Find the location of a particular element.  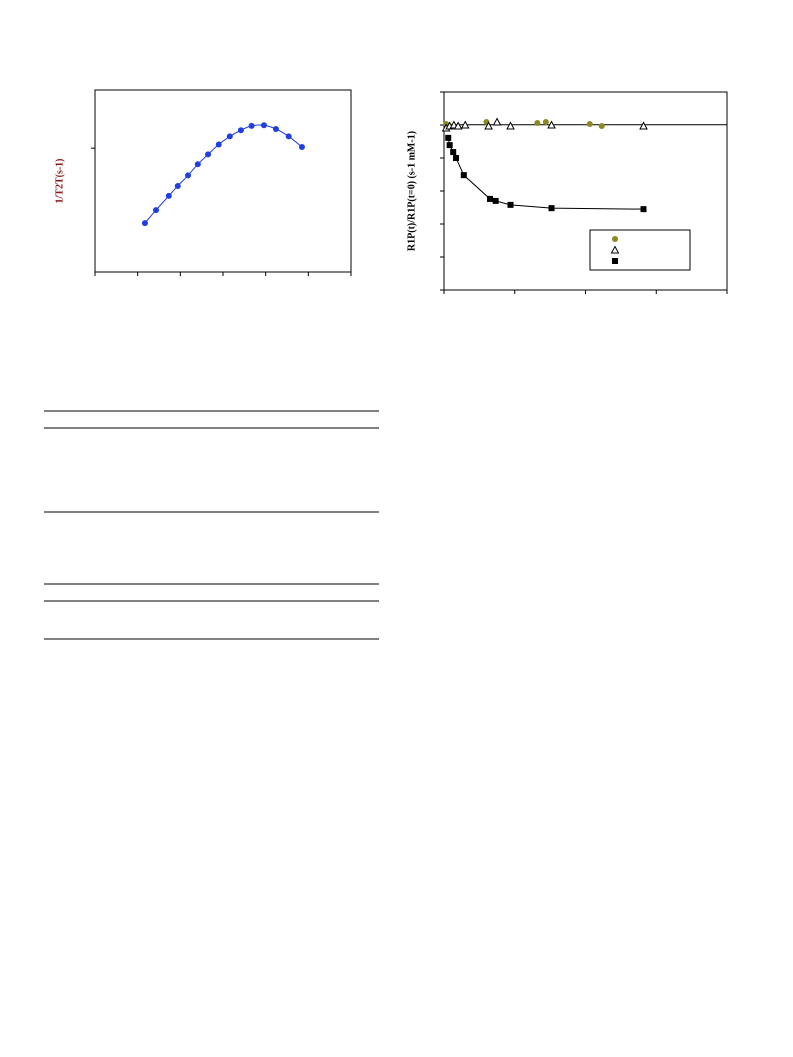

plot-frame is located at coordinates (223, 181).